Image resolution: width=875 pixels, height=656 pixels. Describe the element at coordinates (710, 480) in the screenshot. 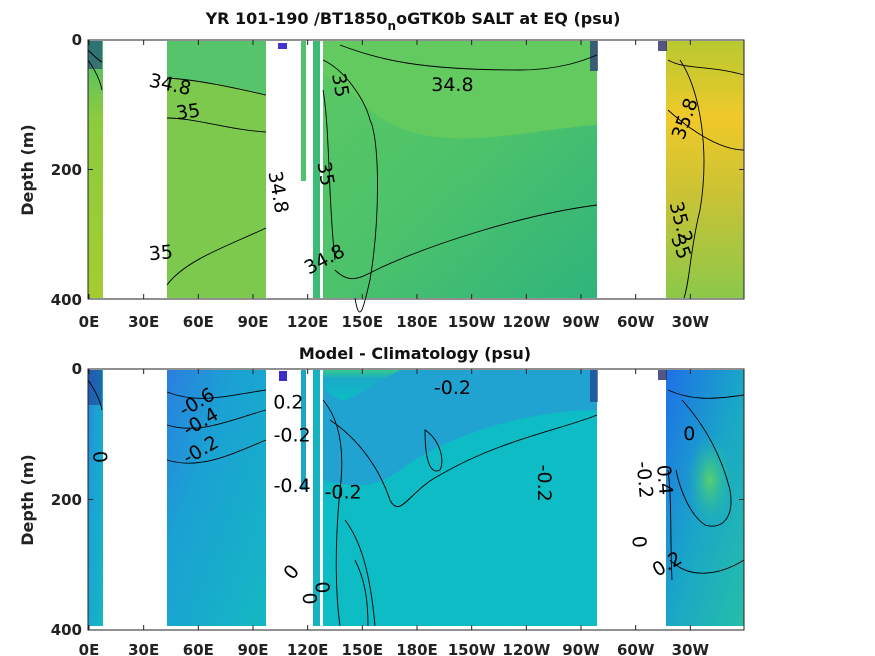

I see `diff-positive-blob` at that location.